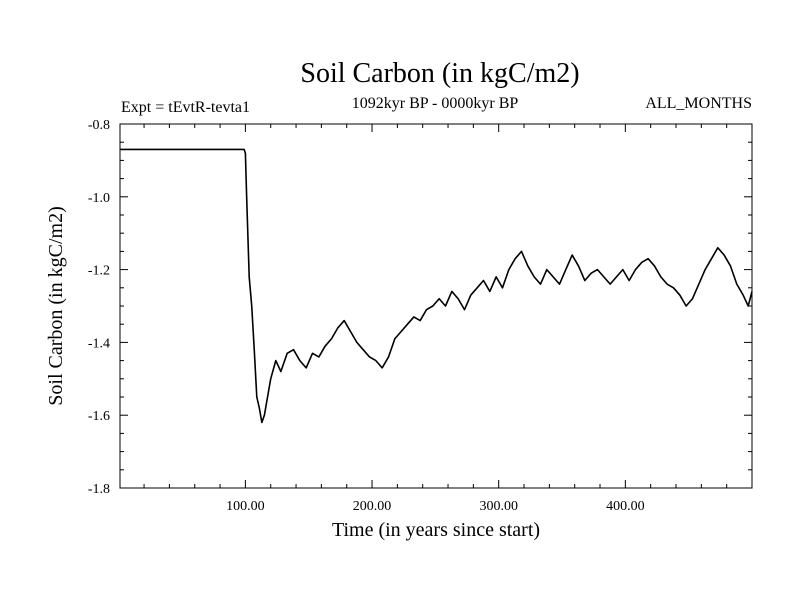 This screenshot has height=600, width=800. I want to click on y-tick-label: -1.8, so click(99, 489).